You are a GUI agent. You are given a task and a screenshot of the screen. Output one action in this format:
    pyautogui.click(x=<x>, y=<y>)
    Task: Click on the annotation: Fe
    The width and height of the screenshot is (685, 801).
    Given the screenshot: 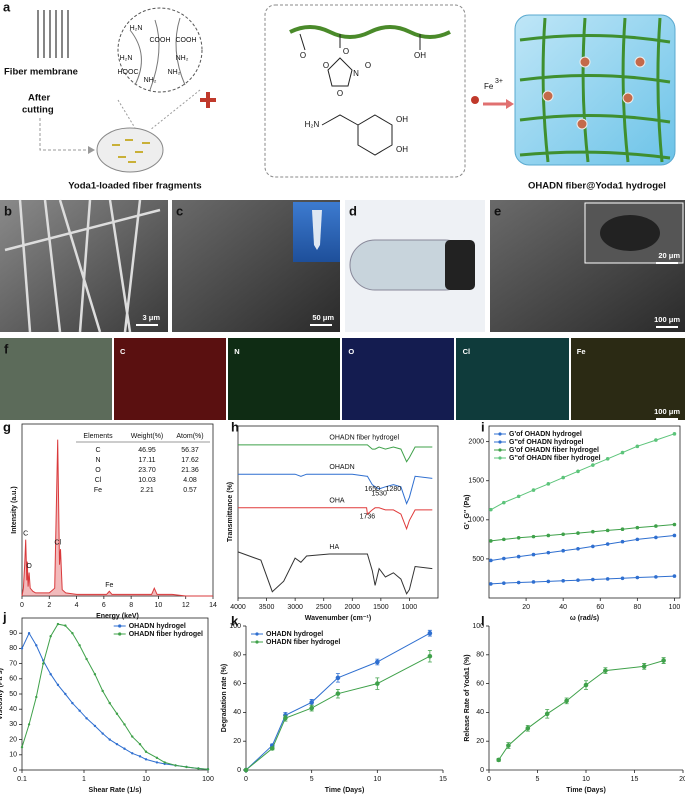 What is the action you would take?
    pyautogui.click(x=109, y=585)
    